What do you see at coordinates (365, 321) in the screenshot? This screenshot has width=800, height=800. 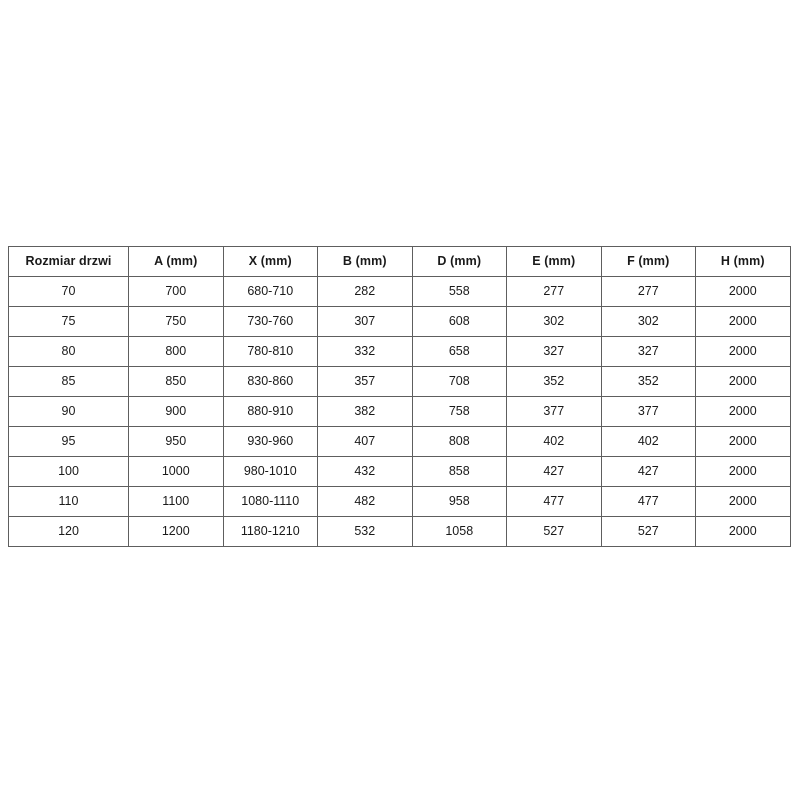 I see `cell-b: 307` at bounding box center [365, 321].